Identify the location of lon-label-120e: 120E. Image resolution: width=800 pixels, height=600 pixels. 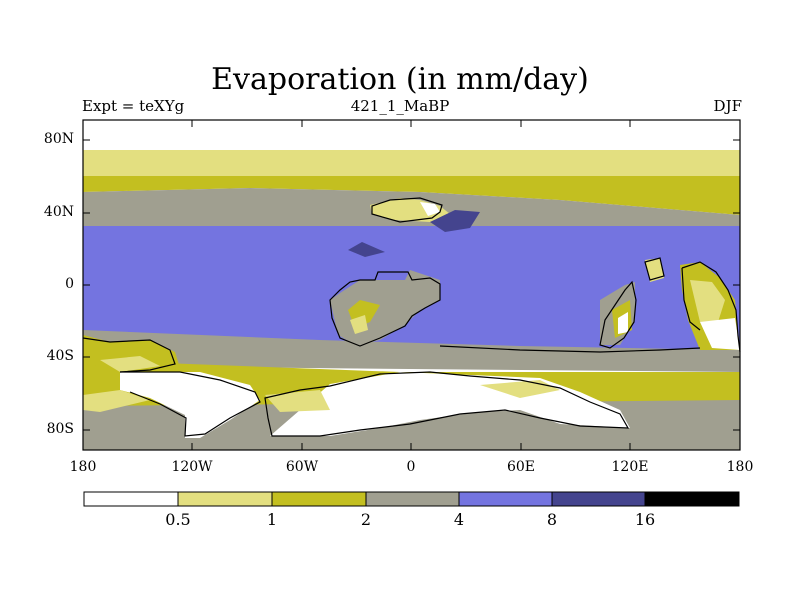
(630, 467).